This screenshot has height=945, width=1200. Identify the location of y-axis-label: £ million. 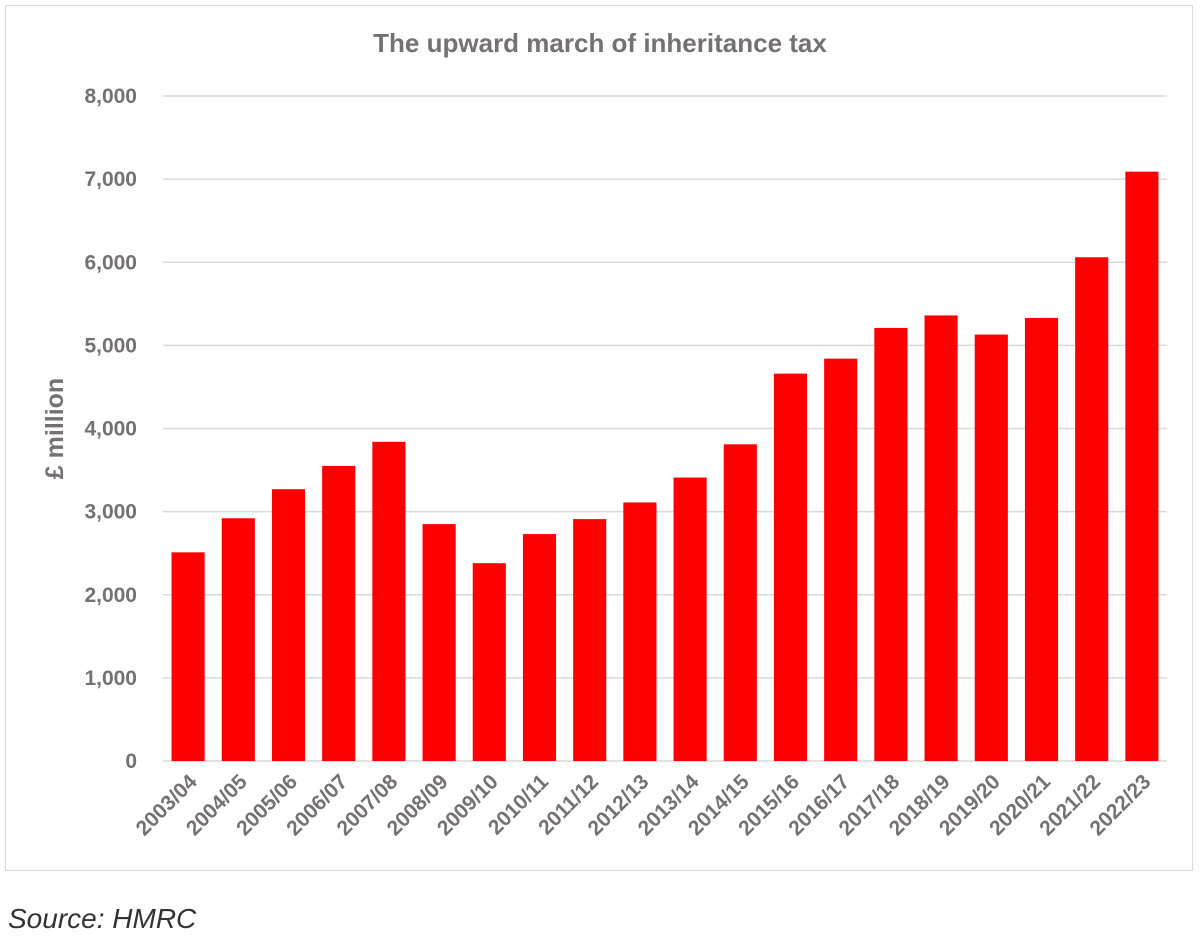
(55, 428).